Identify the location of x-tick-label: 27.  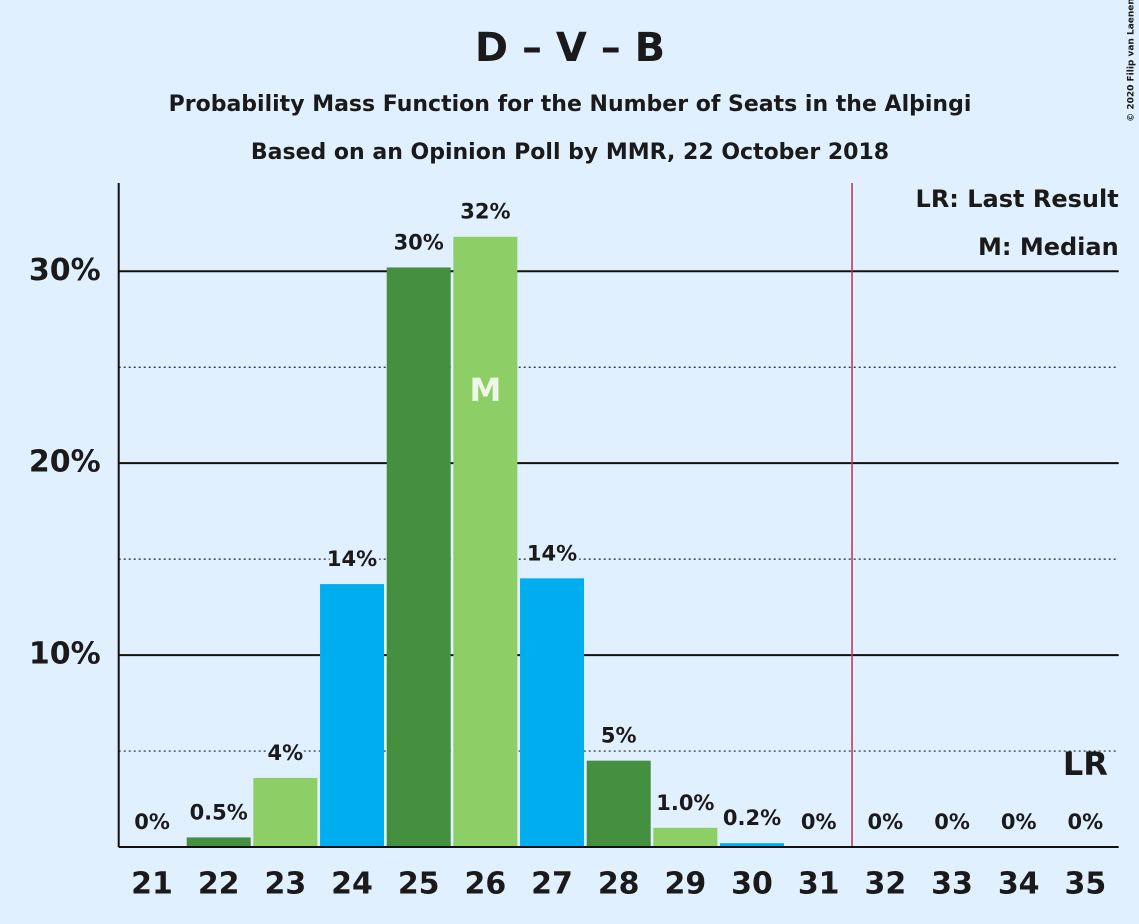
(552, 884).